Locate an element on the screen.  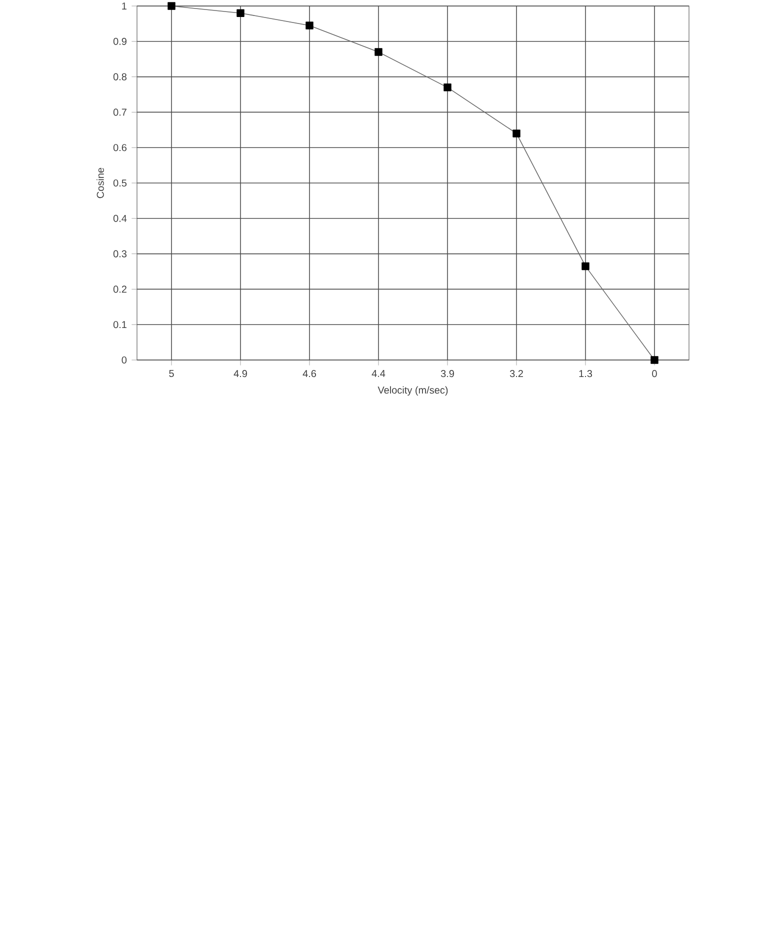
y-axis-title: Cosine is located at coordinates (100, 183).